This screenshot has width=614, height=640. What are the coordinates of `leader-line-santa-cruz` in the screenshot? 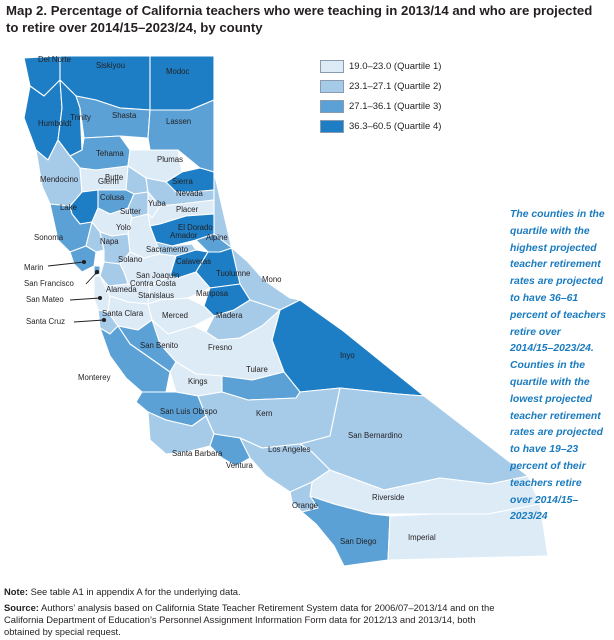 It's located at (89, 321).